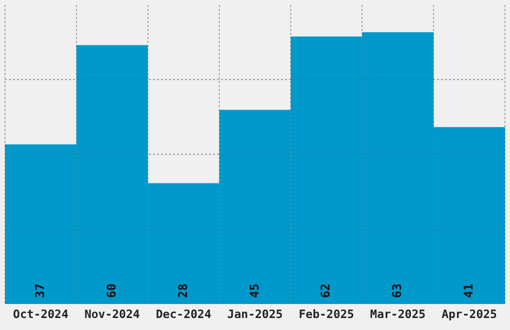  What do you see at coordinates (469, 291) in the screenshot?
I see `data-label: 41` at bounding box center [469, 291].